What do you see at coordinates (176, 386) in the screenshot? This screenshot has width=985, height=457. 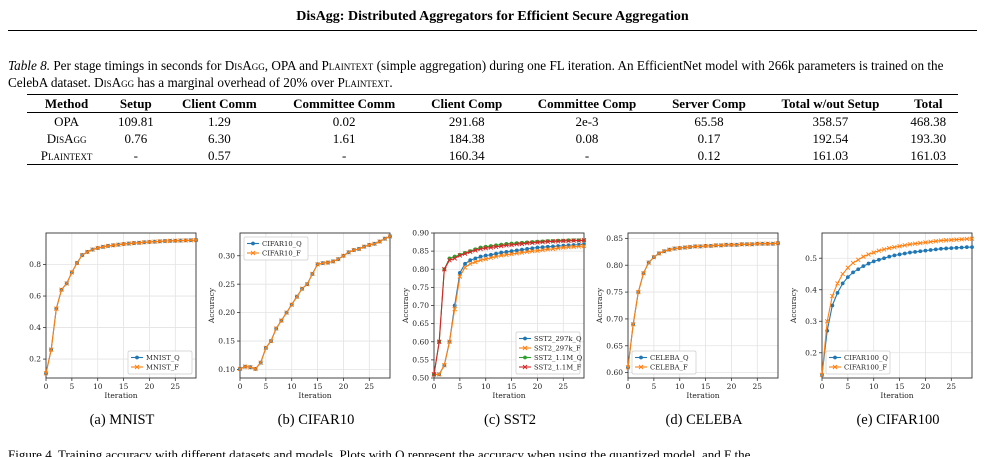 I see `x-tick-label: 25` at bounding box center [176, 386].